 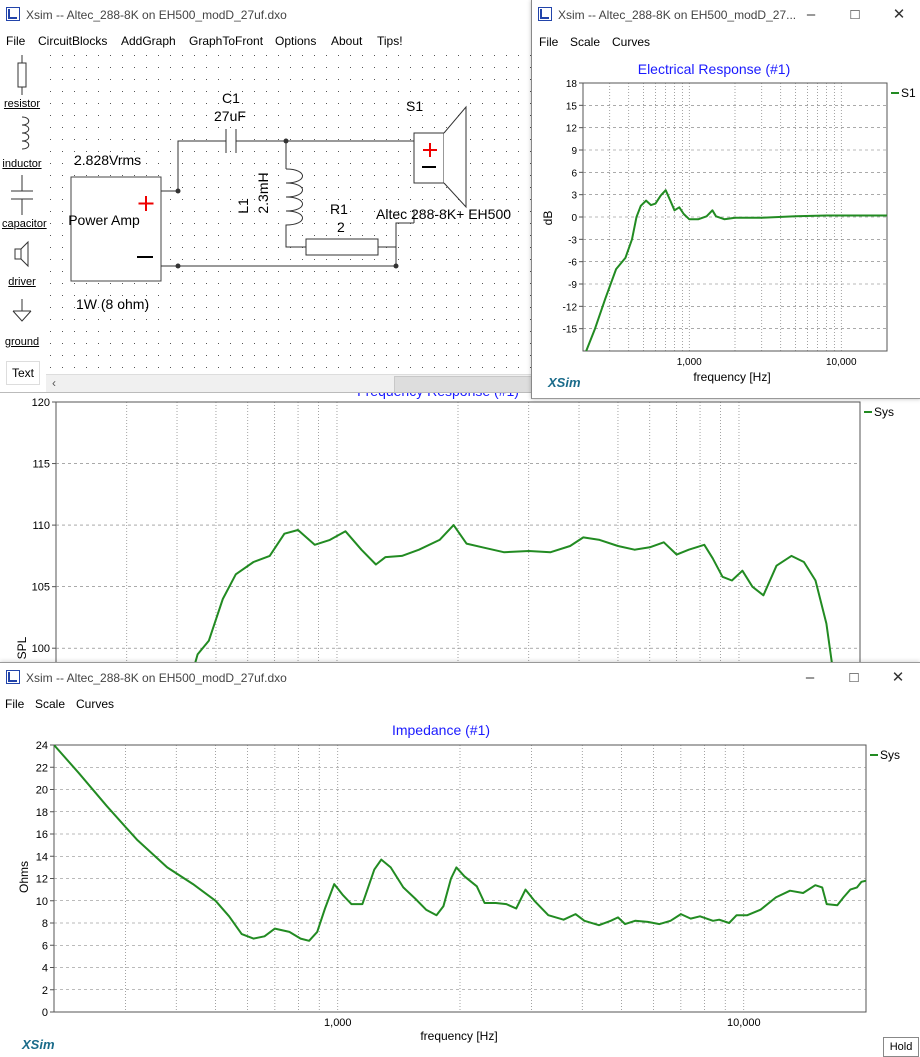 I want to click on tool-driver: driver, so click(x=22, y=262).